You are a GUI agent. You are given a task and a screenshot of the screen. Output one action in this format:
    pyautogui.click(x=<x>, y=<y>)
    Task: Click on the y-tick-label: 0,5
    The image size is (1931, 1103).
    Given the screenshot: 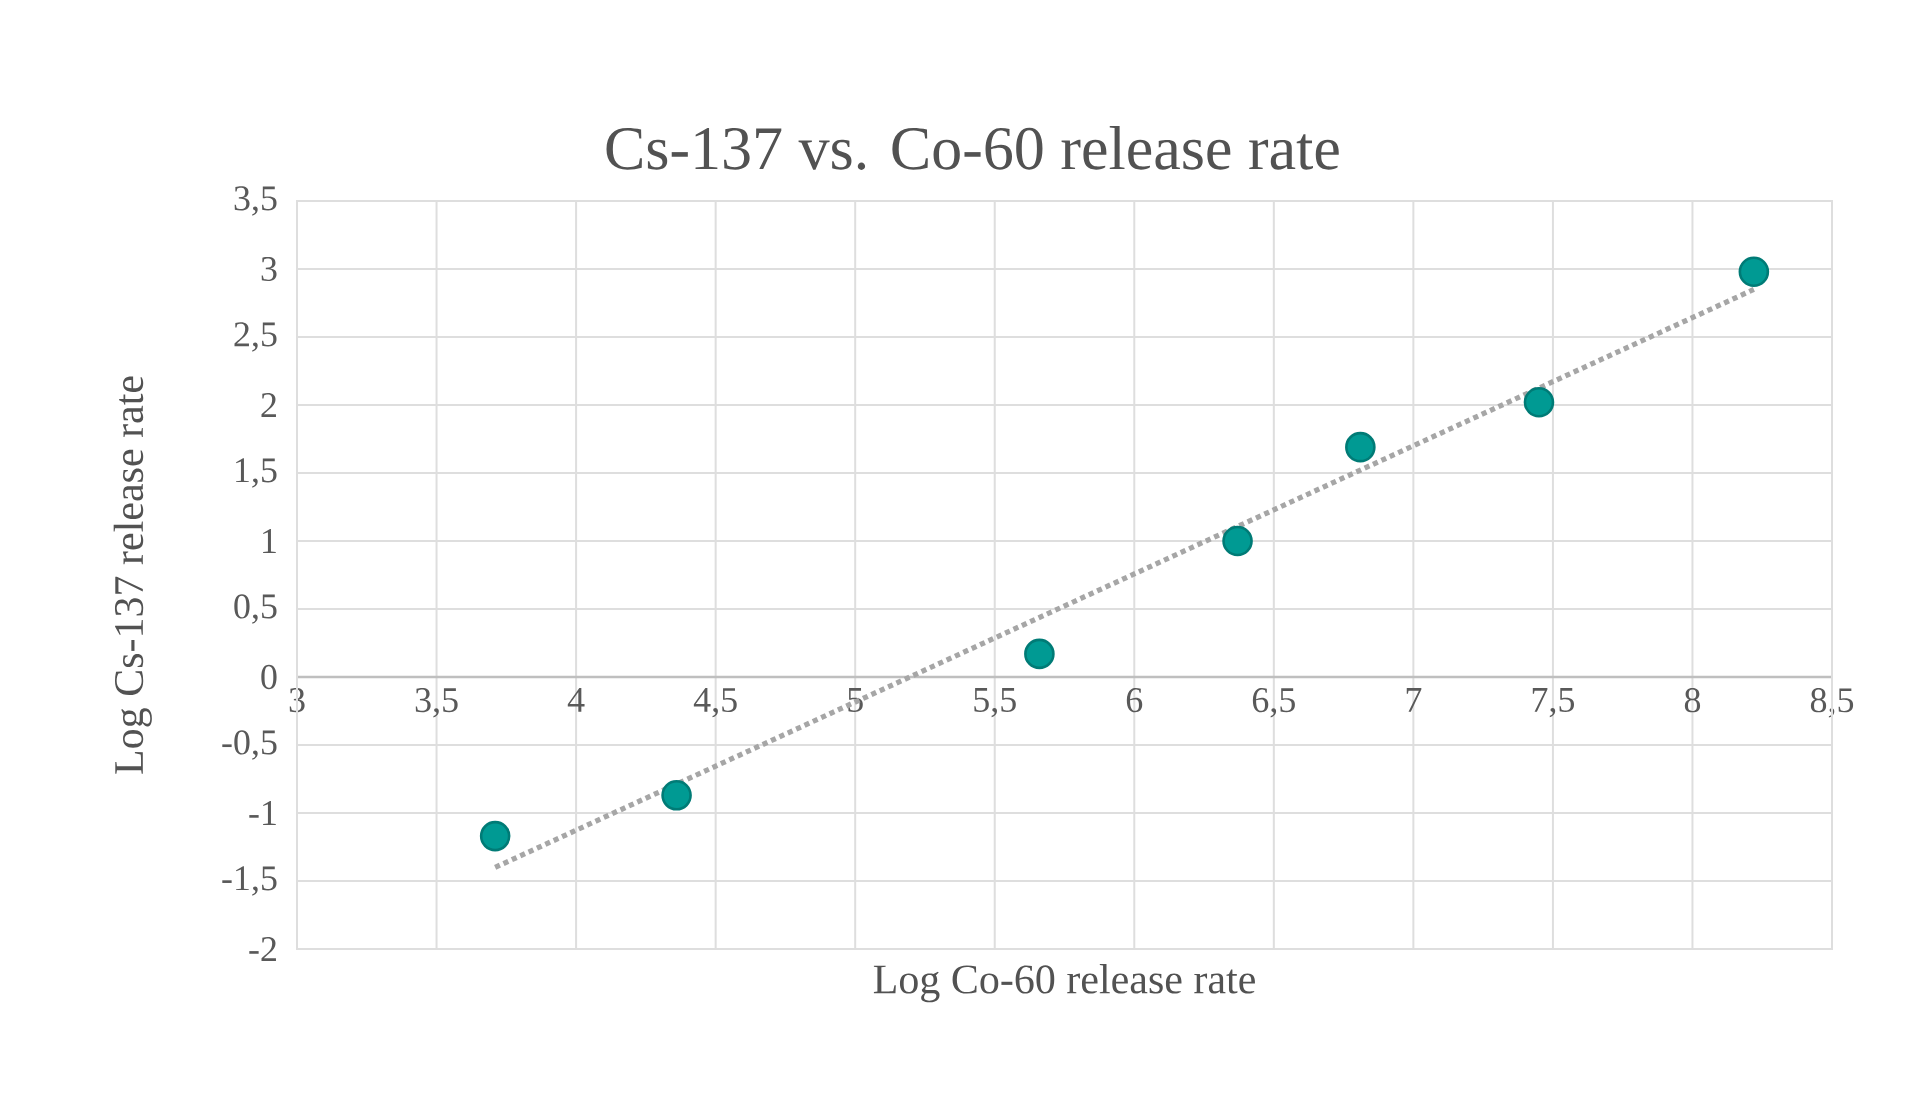 What is the action you would take?
    pyautogui.click(x=255, y=609)
    